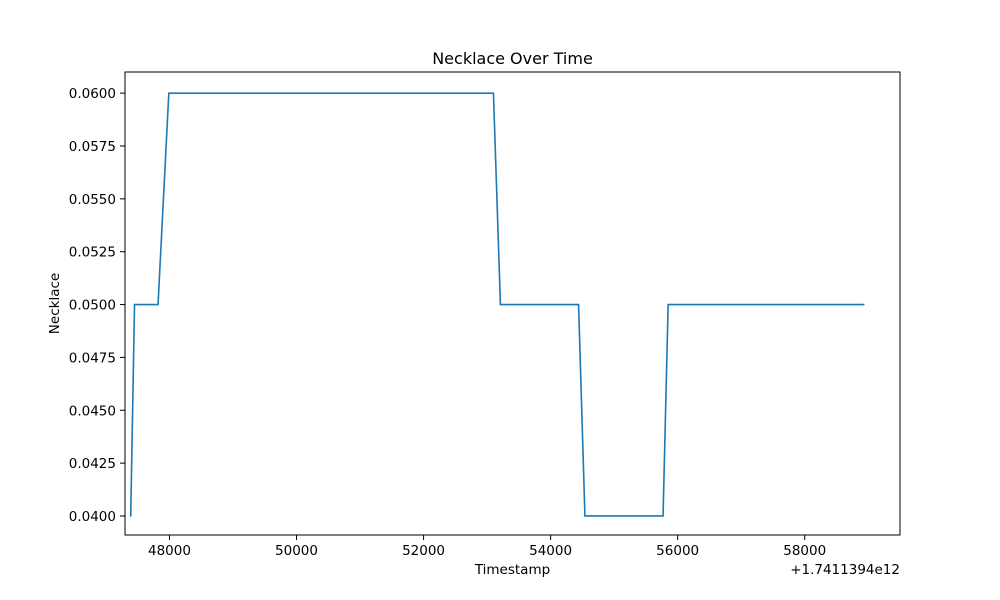 The height and width of the screenshot is (600, 1000). Describe the element at coordinates (92, 200) in the screenshot. I see `y-tick-label: 0.0550` at that location.